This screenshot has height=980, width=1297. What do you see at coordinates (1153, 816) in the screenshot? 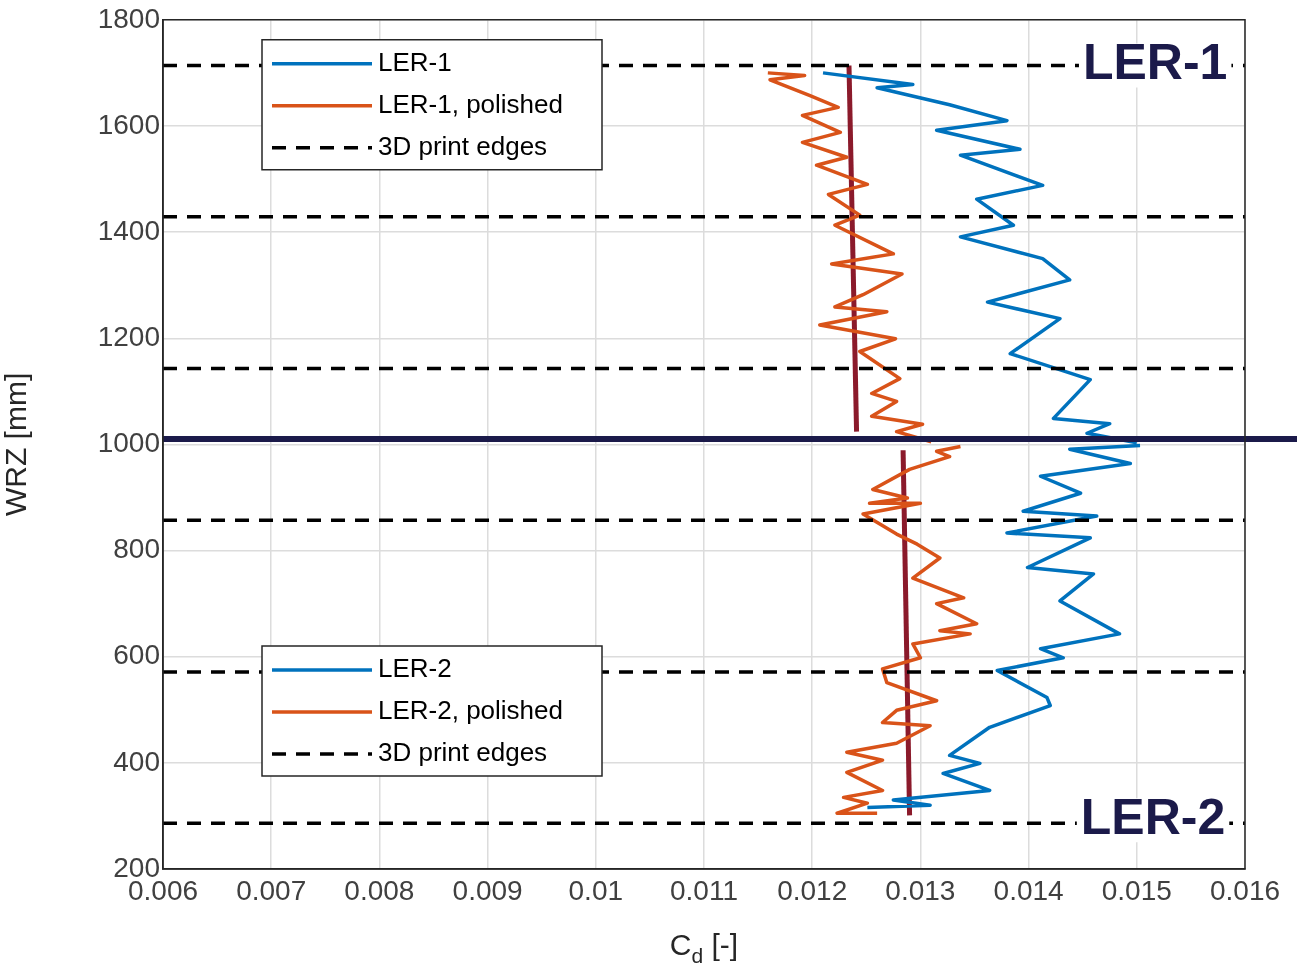
I see `annotation: LER-2` at bounding box center [1153, 816].